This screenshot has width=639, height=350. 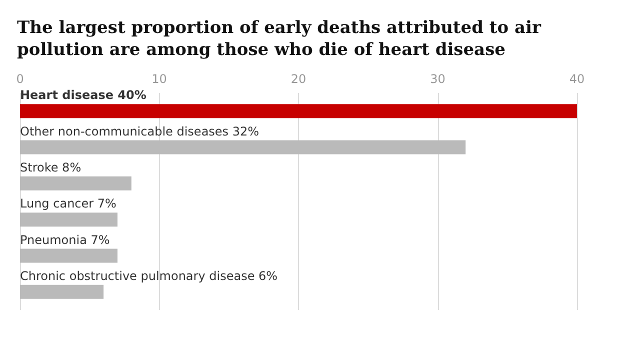 What do you see at coordinates (577, 79) in the screenshot?
I see `x-tick-label: 40` at bounding box center [577, 79].